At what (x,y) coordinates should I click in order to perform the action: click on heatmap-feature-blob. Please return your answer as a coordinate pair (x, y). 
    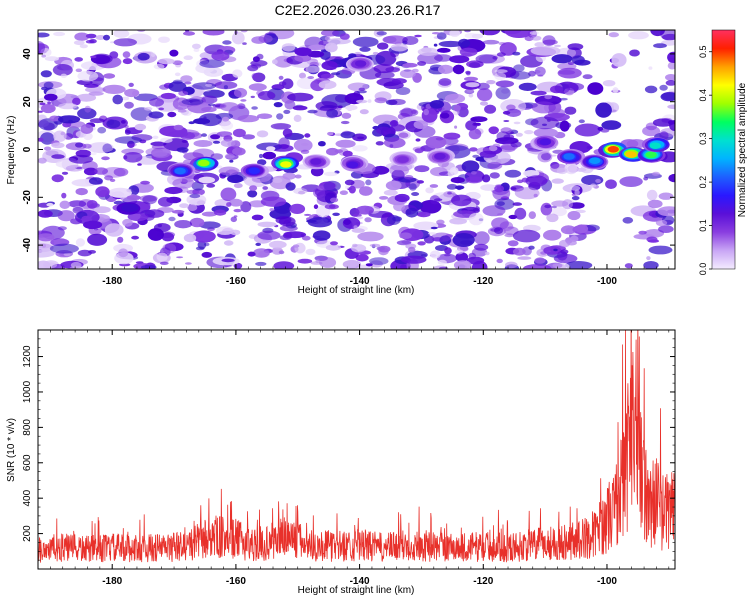
    Looking at the image, I should click on (286, 164).